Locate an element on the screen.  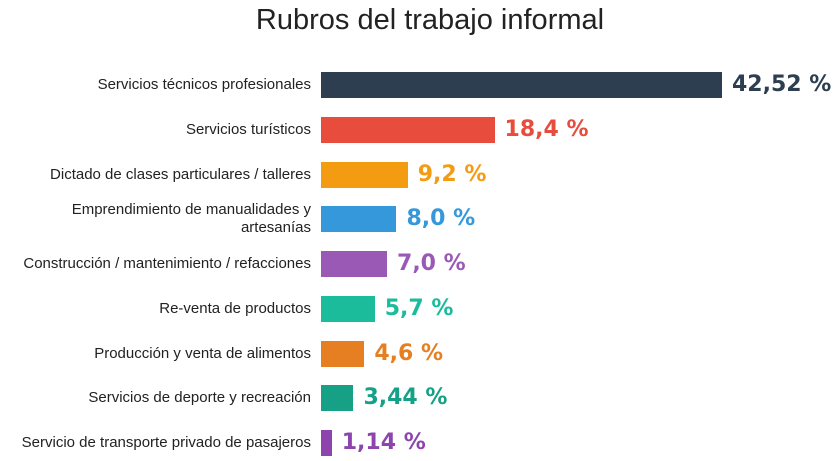
data-label: 3,44 % is located at coordinates (405, 398).